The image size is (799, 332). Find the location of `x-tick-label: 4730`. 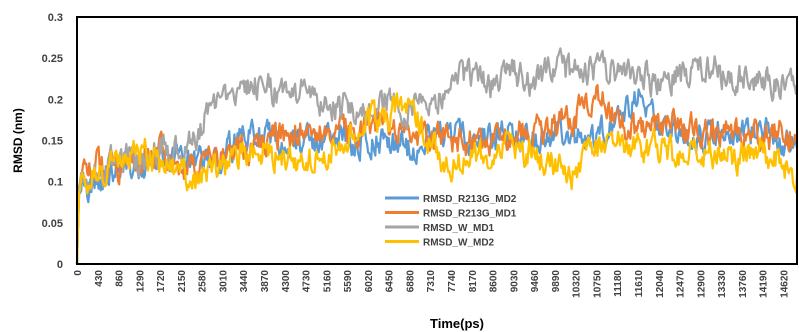

x-tick-label: 4730 is located at coordinates (307, 281).